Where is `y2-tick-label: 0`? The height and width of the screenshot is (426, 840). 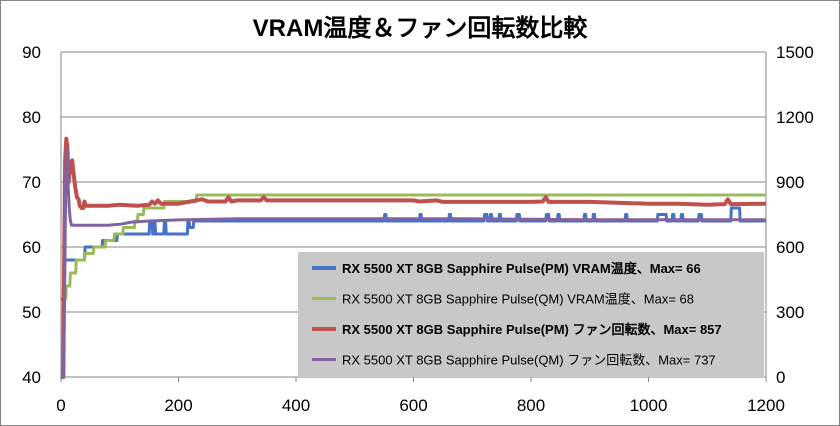 y2-tick-label: 0 is located at coordinates (780, 377).